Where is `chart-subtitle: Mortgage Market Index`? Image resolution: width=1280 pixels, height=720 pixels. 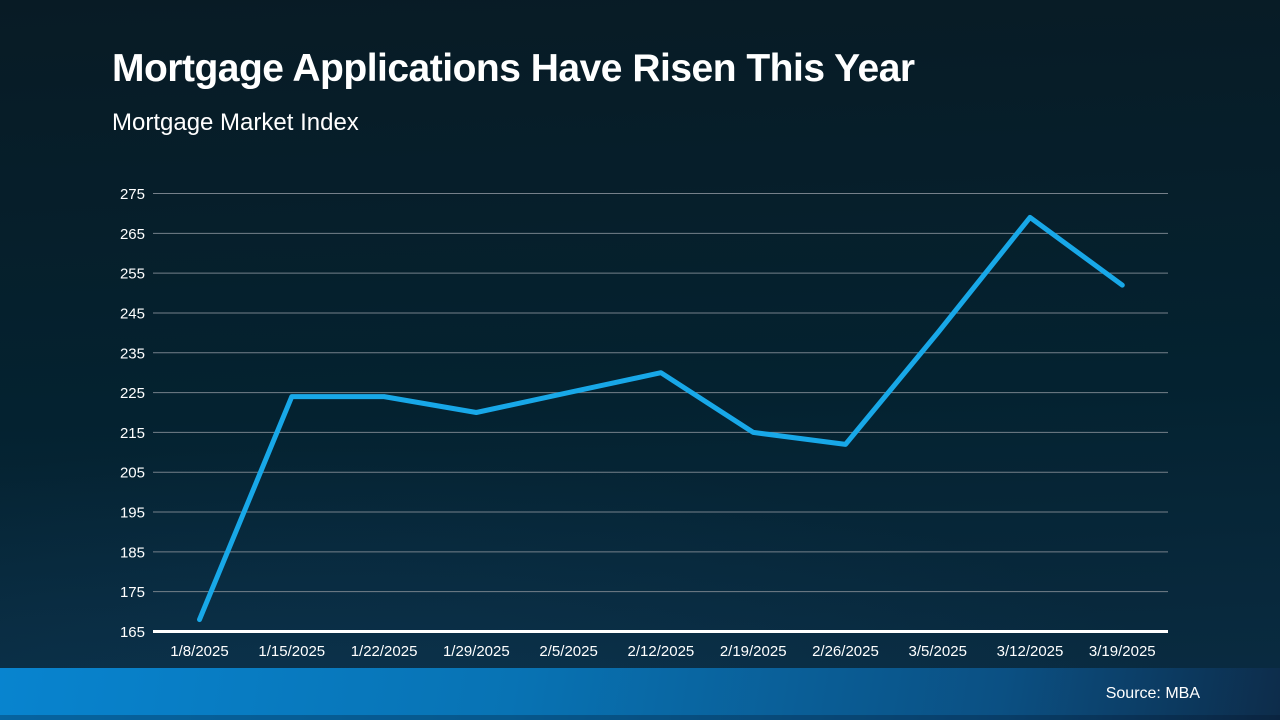 chart-subtitle: Mortgage Market Index is located at coordinates (235, 122).